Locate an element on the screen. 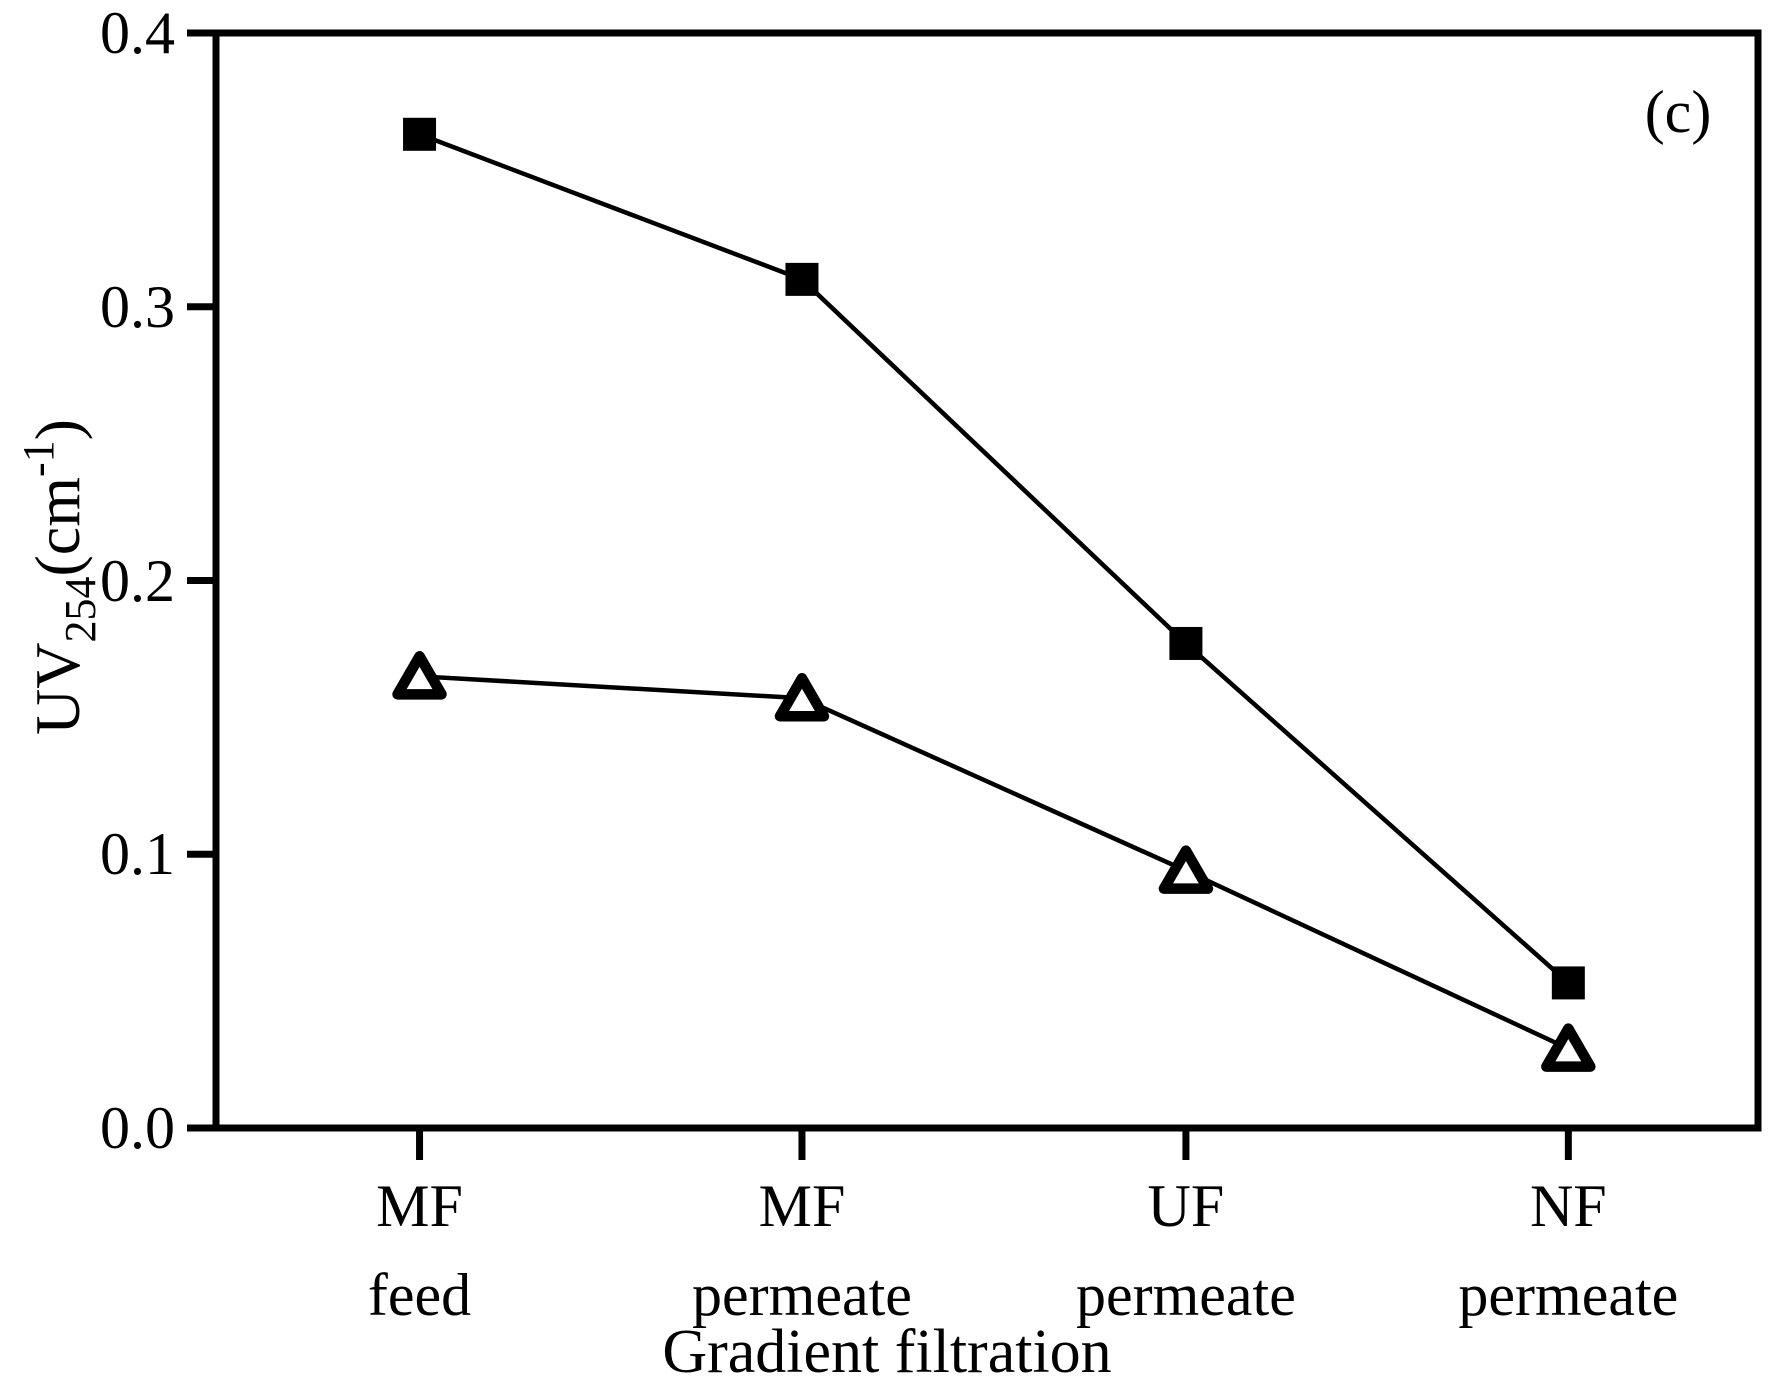 The width and height of the screenshot is (1783, 1390). panel-label: (c) is located at coordinates (1678, 112).